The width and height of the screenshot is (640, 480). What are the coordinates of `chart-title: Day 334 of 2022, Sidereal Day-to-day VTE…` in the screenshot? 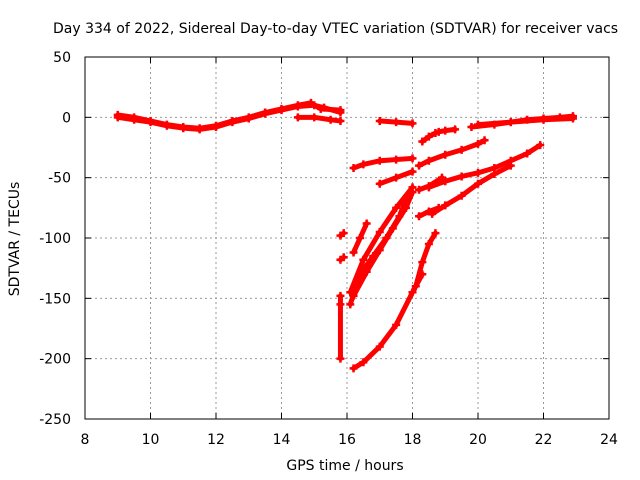 It's located at (335, 29).